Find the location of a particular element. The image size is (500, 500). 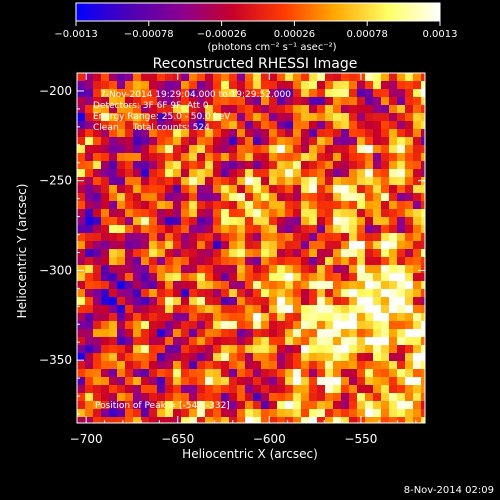

y-tick-label: −250 is located at coordinates (55, 181).